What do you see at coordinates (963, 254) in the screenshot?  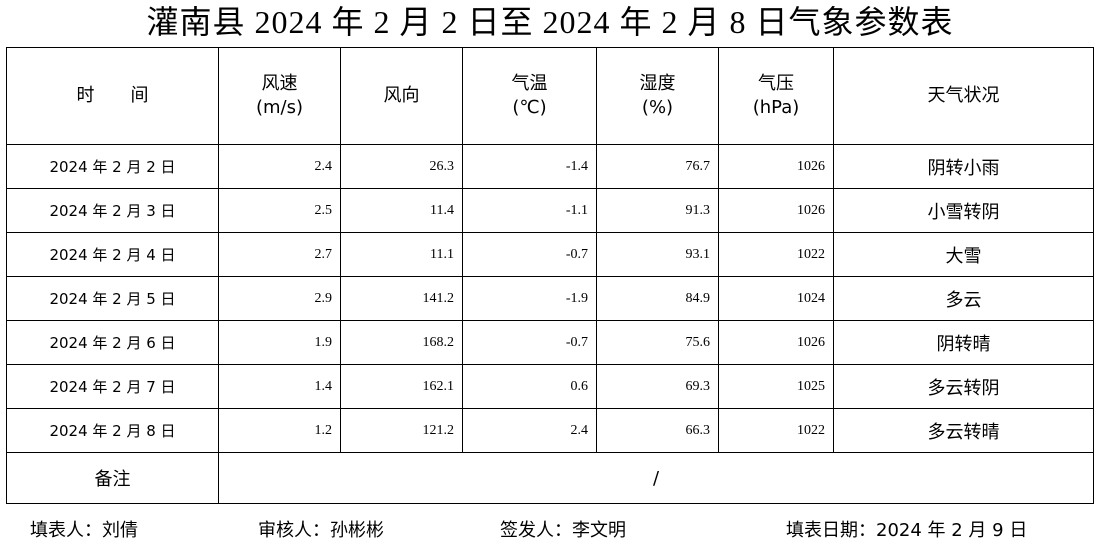 I see `cell: 大雪` at bounding box center [963, 254].